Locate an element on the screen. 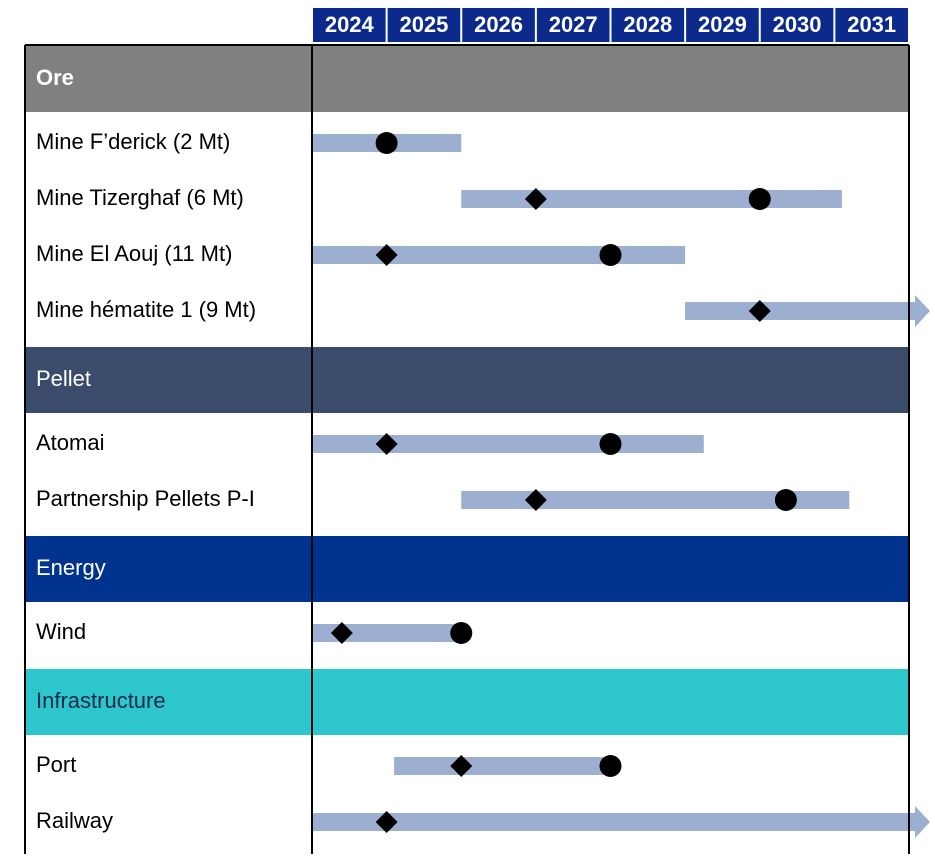 The height and width of the screenshot is (859, 935). year-label: 2031 is located at coordinates (871, 24).